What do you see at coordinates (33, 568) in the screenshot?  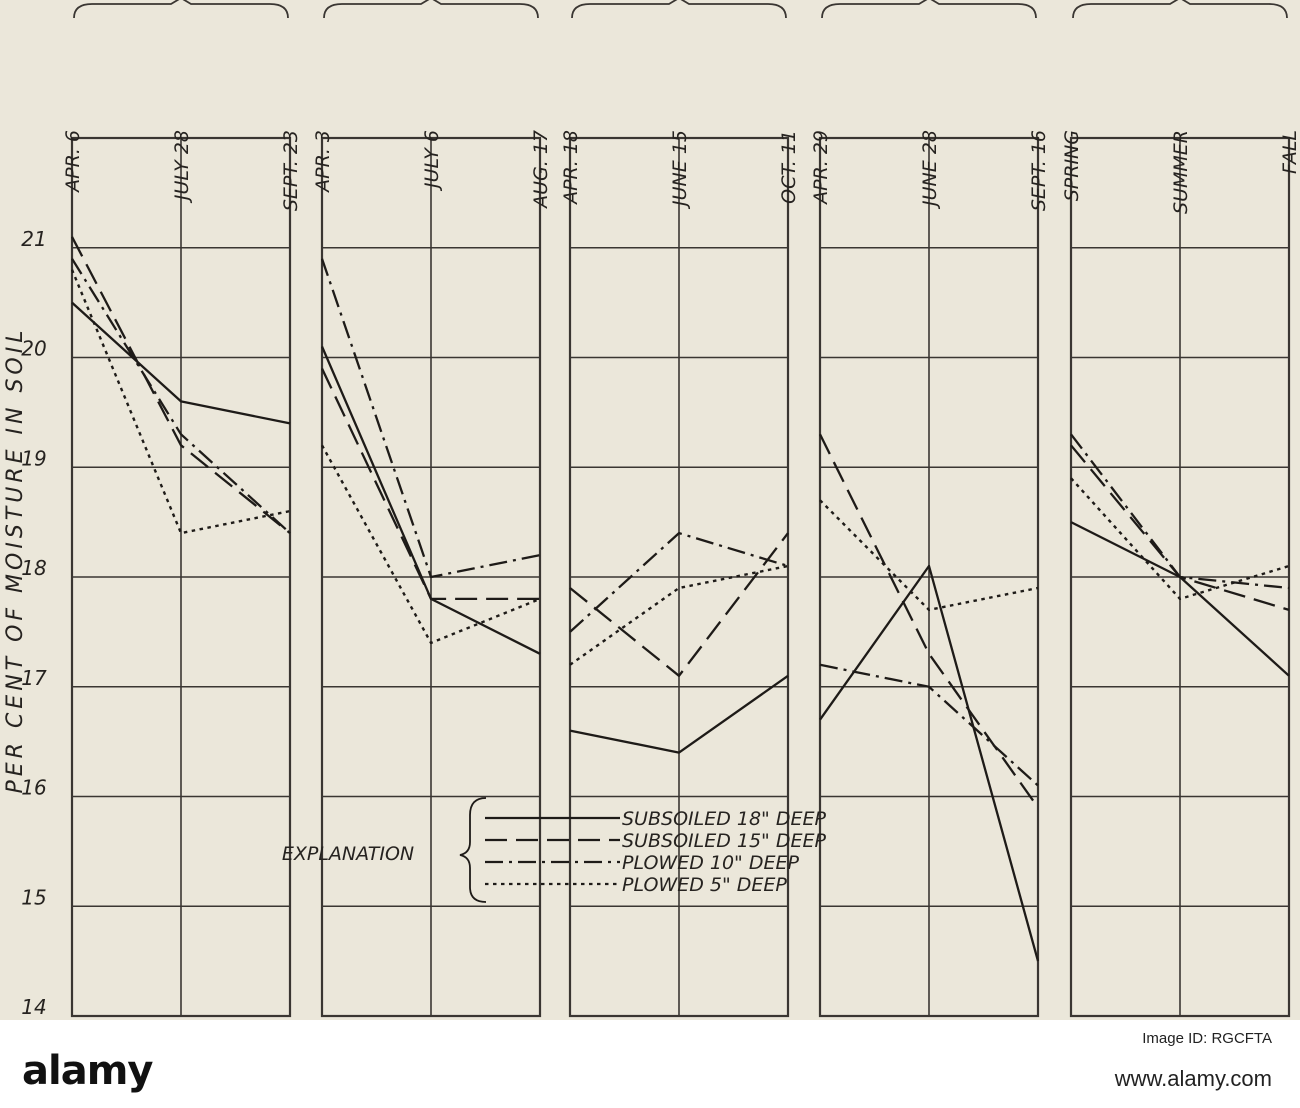 I see `y-tick-label-18: 18` at bounding box center [33, 568].